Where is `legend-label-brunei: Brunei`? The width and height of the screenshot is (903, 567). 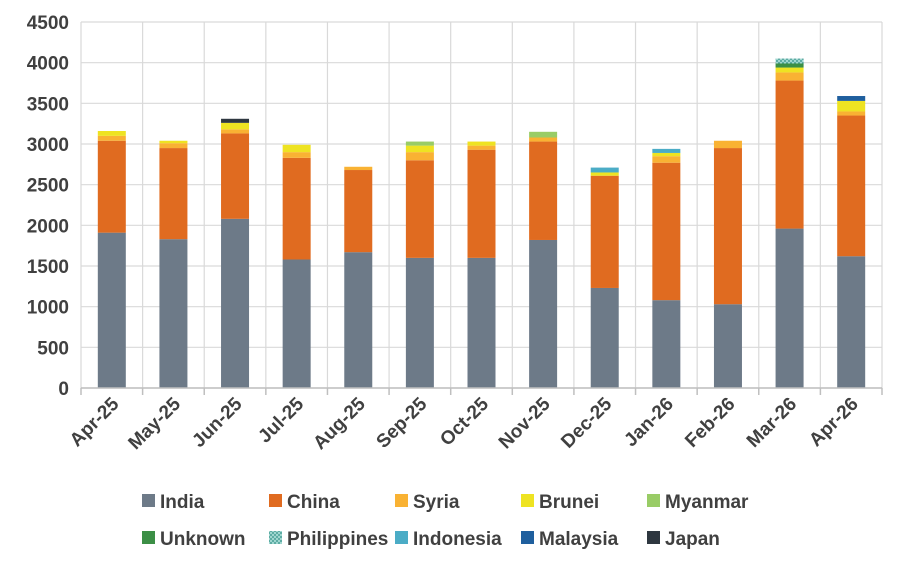
legend-label-brunei: Brunei is located at coordinates (569, 502).